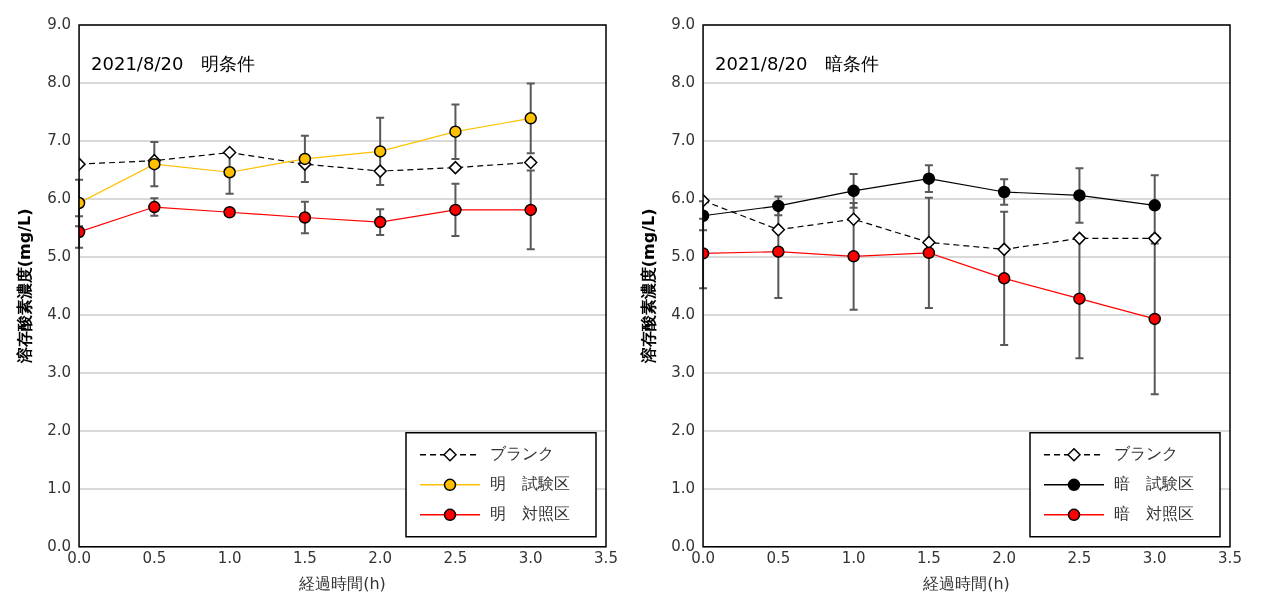  Describe the element at coordinates (530, 483) in the screenshot. I see `legend-label: 明 試験区` at that location.